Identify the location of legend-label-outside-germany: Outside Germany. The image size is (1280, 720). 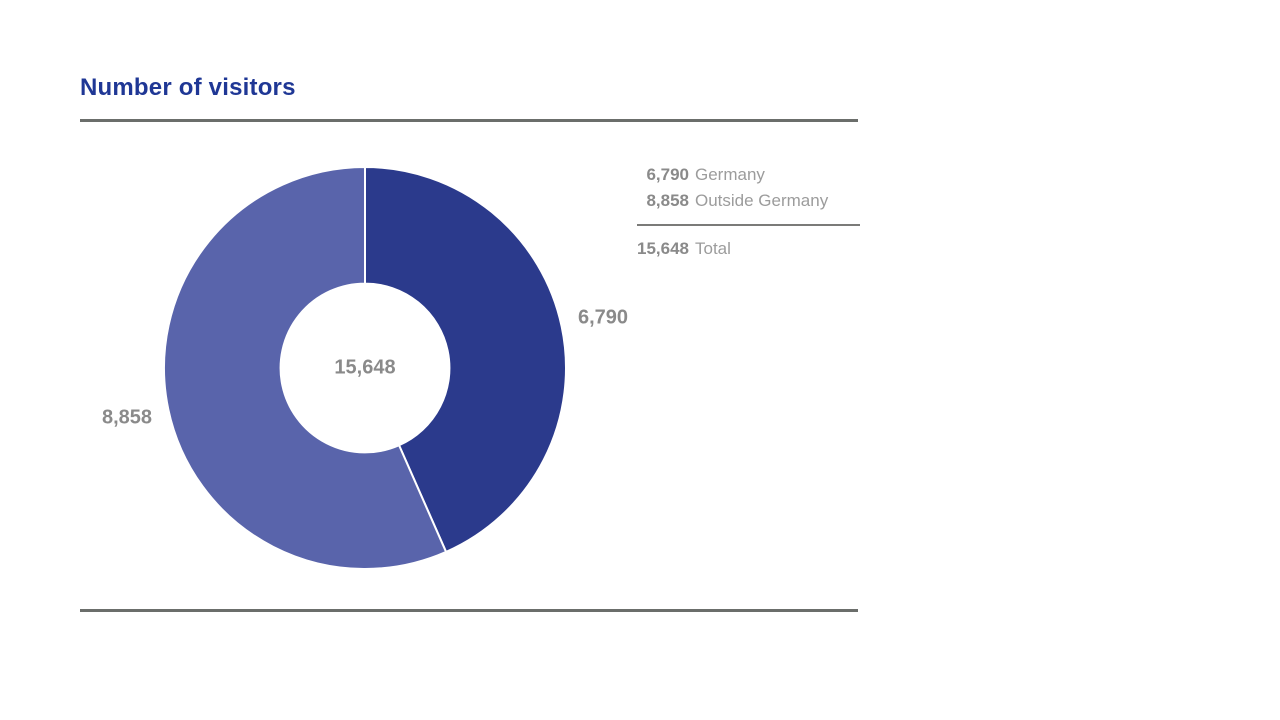
(762, 200).